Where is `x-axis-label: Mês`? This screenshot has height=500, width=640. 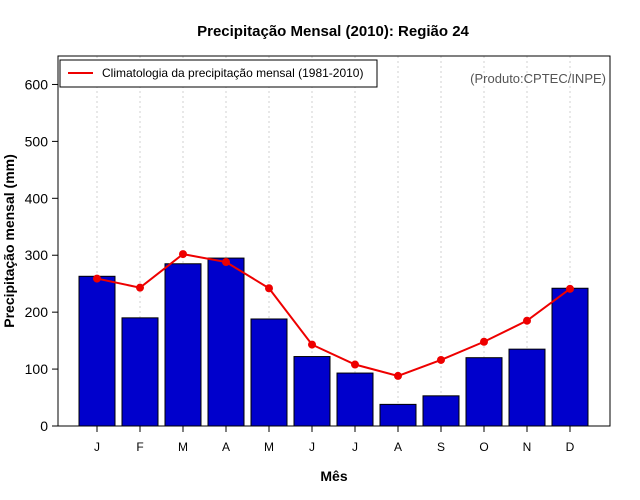
x-axis-label: Mês is located at coordinates (333, 476).